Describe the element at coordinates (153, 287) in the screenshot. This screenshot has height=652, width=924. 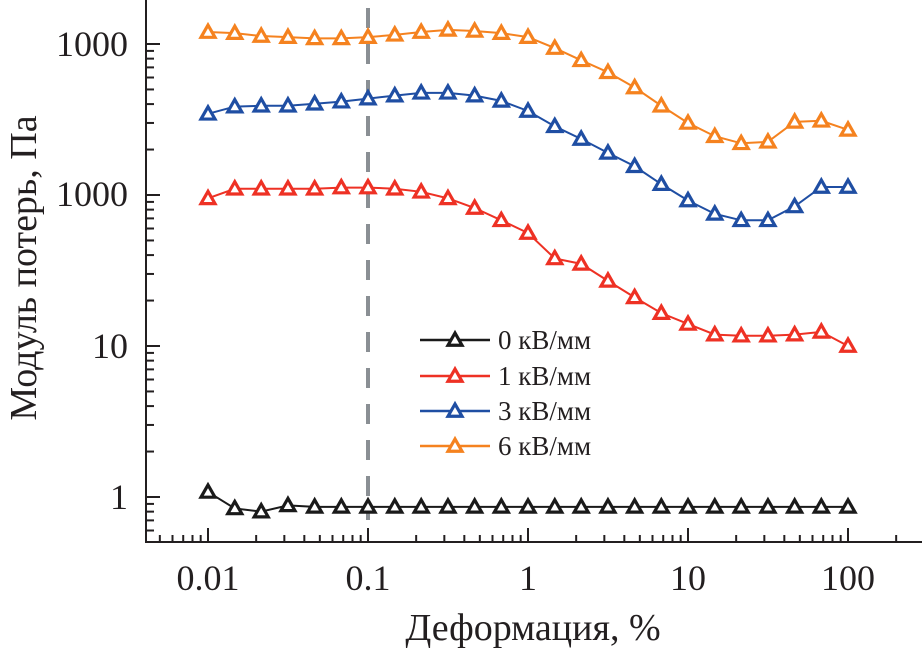
I see `y-ticks` at that location.